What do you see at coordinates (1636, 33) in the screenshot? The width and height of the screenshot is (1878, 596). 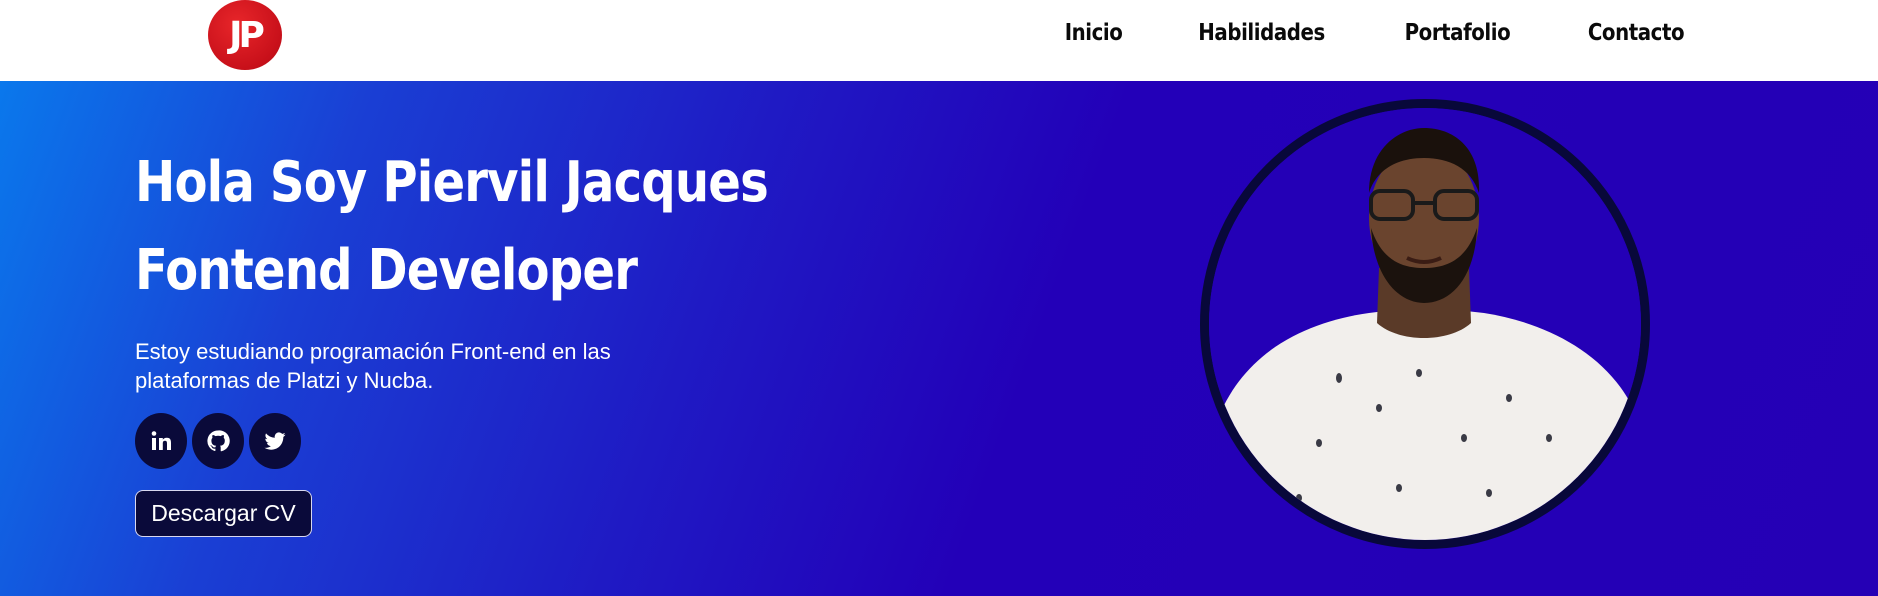 I see `nav-contacto: Contacto` at bounding box center [1636, 33].